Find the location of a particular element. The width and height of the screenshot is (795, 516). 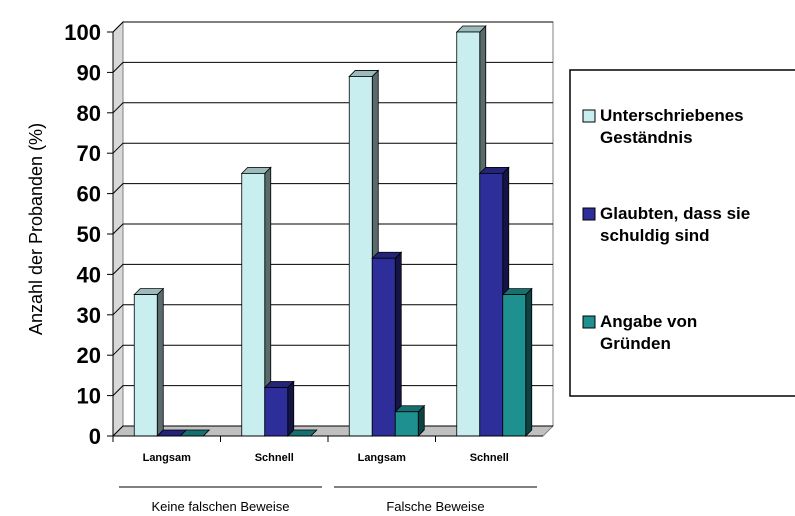

group-labels: Keine falschen Beweise Falsche Beweise is located at coordinates (328, 500).